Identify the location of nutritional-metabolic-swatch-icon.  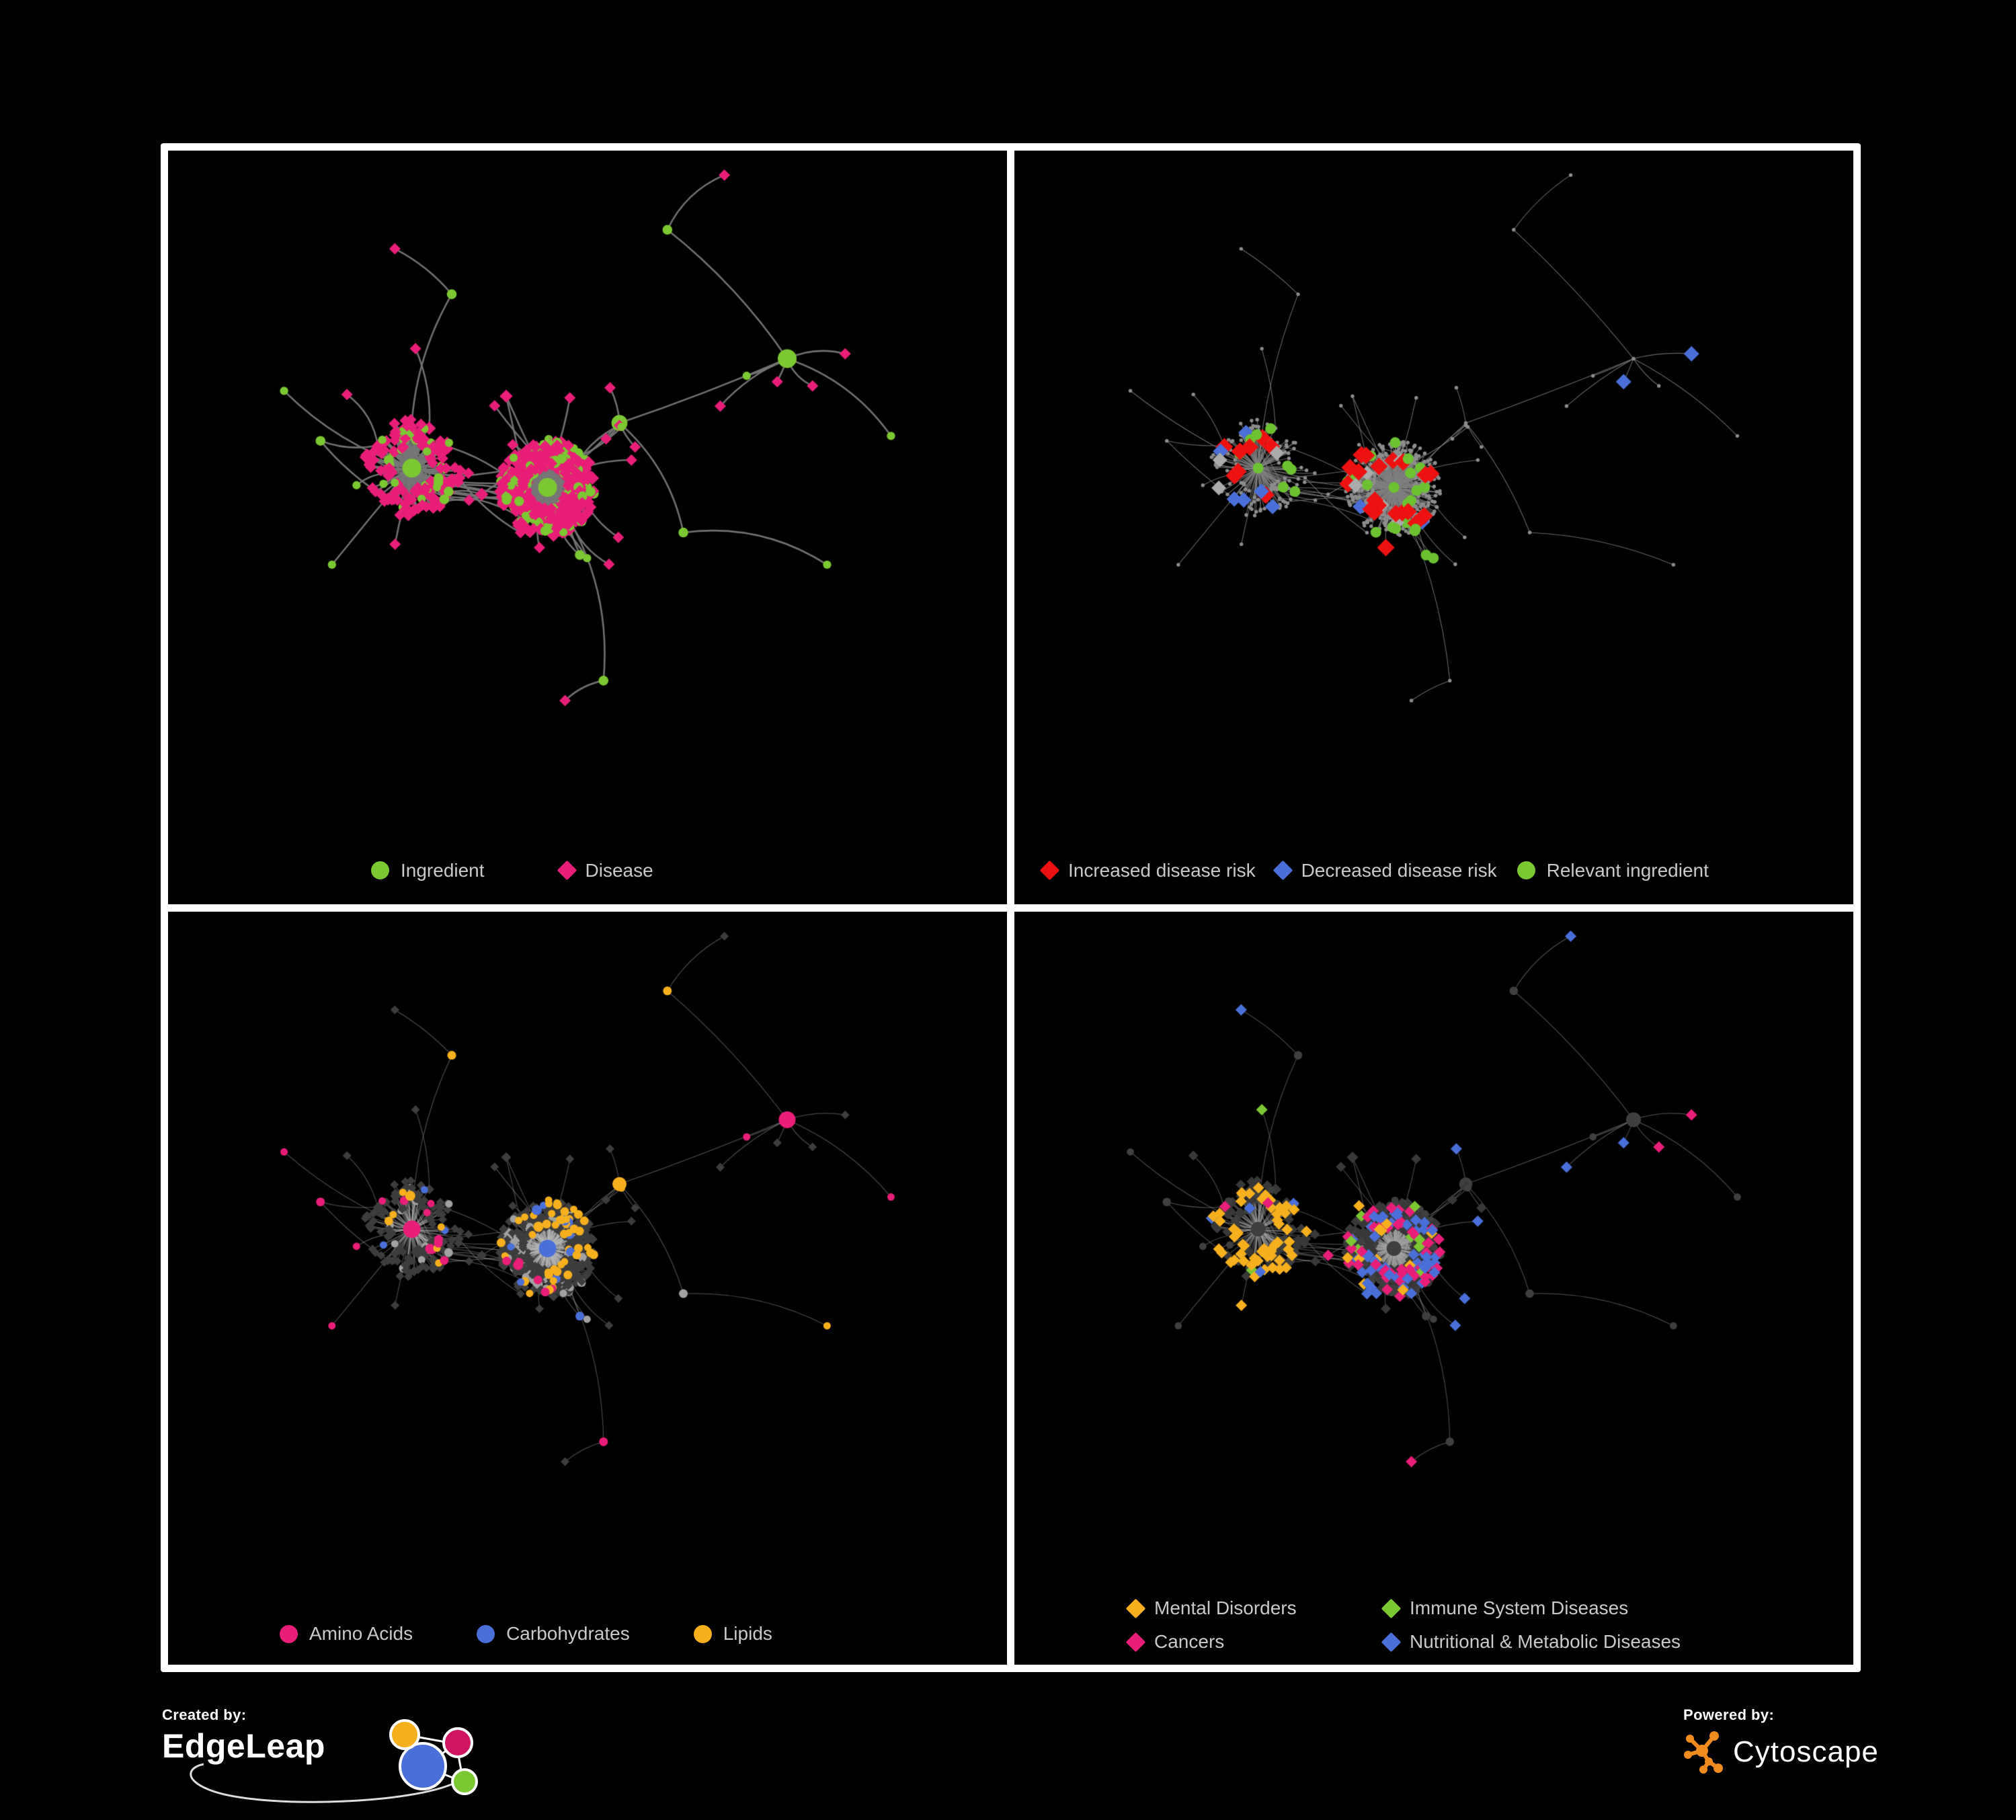
(1391, 1642).